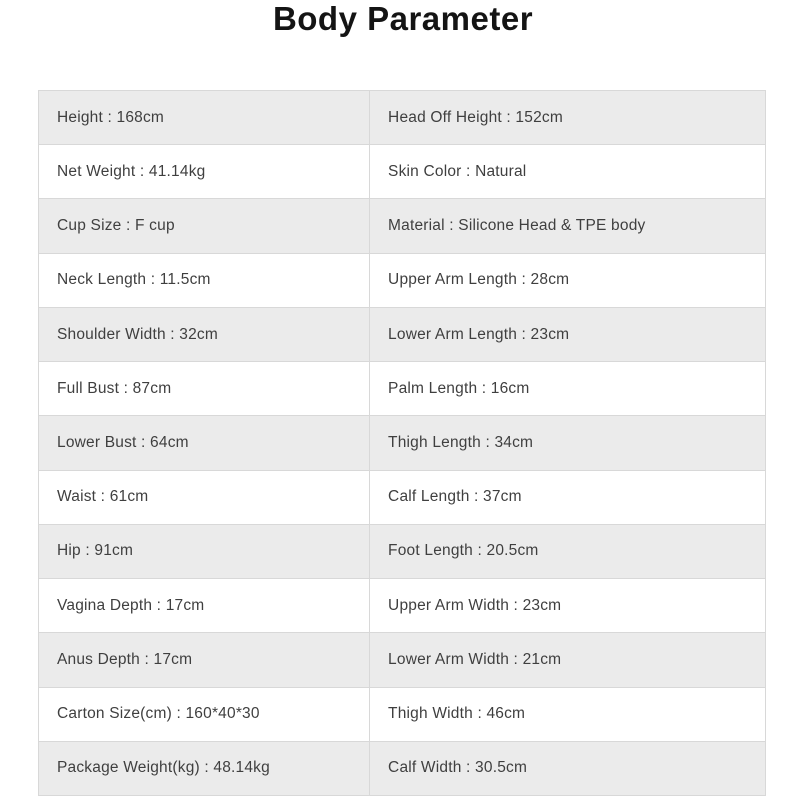  Describe the element at coordinates (205, 443) in the screenshot. I see `table-cell-lower-bust: Lower Bust : 64cm` at that location.